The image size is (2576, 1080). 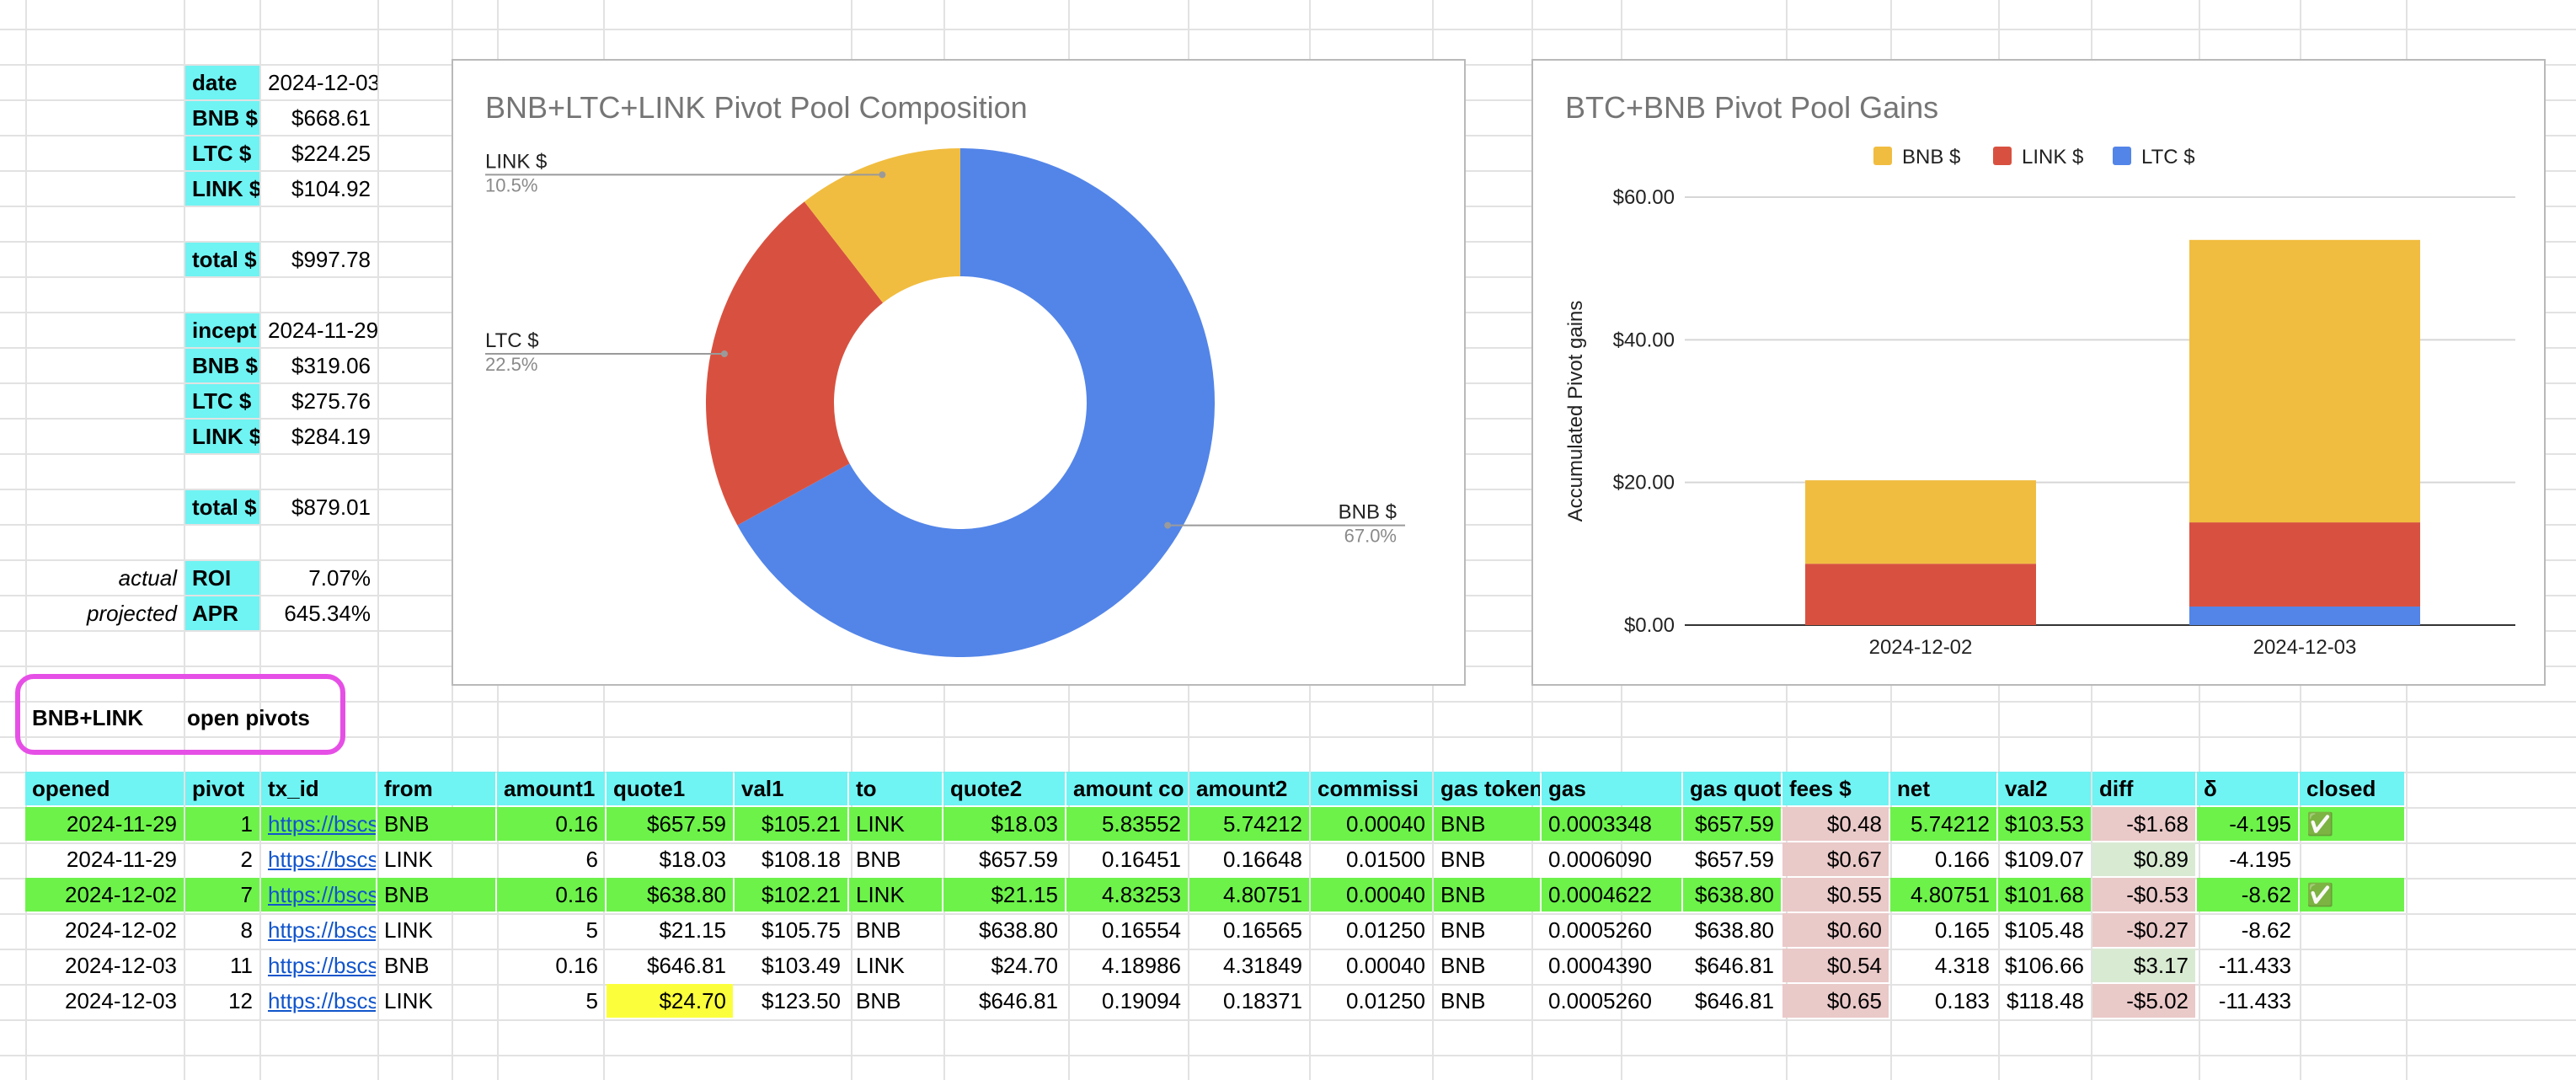 What do you see at coordinates (246, 930) in the screenshot?
I see `table-cell-pivot: 8` at bounding box center [246, 930].